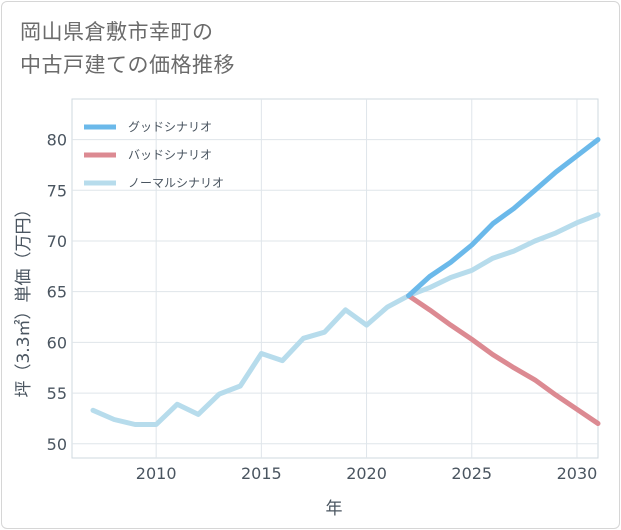 This screenshot has height=530, width=621. I want to click on chart-title: 岡山県倉敷市幸町の 中古戸建ての価格推移, so click(127, 49).